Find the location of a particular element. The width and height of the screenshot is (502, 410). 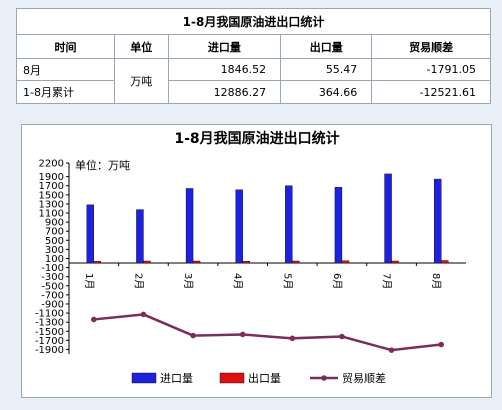

x-tick-label: 5月 is located at coordinates (287, 281).